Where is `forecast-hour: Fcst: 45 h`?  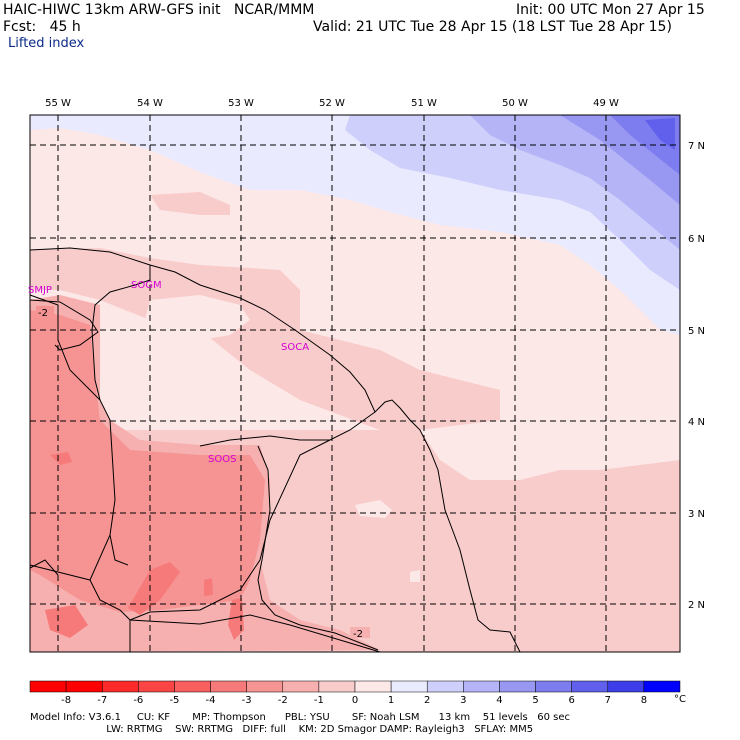 forecast-hour: Fcst: 45 h is located at coordinates (42, 27).